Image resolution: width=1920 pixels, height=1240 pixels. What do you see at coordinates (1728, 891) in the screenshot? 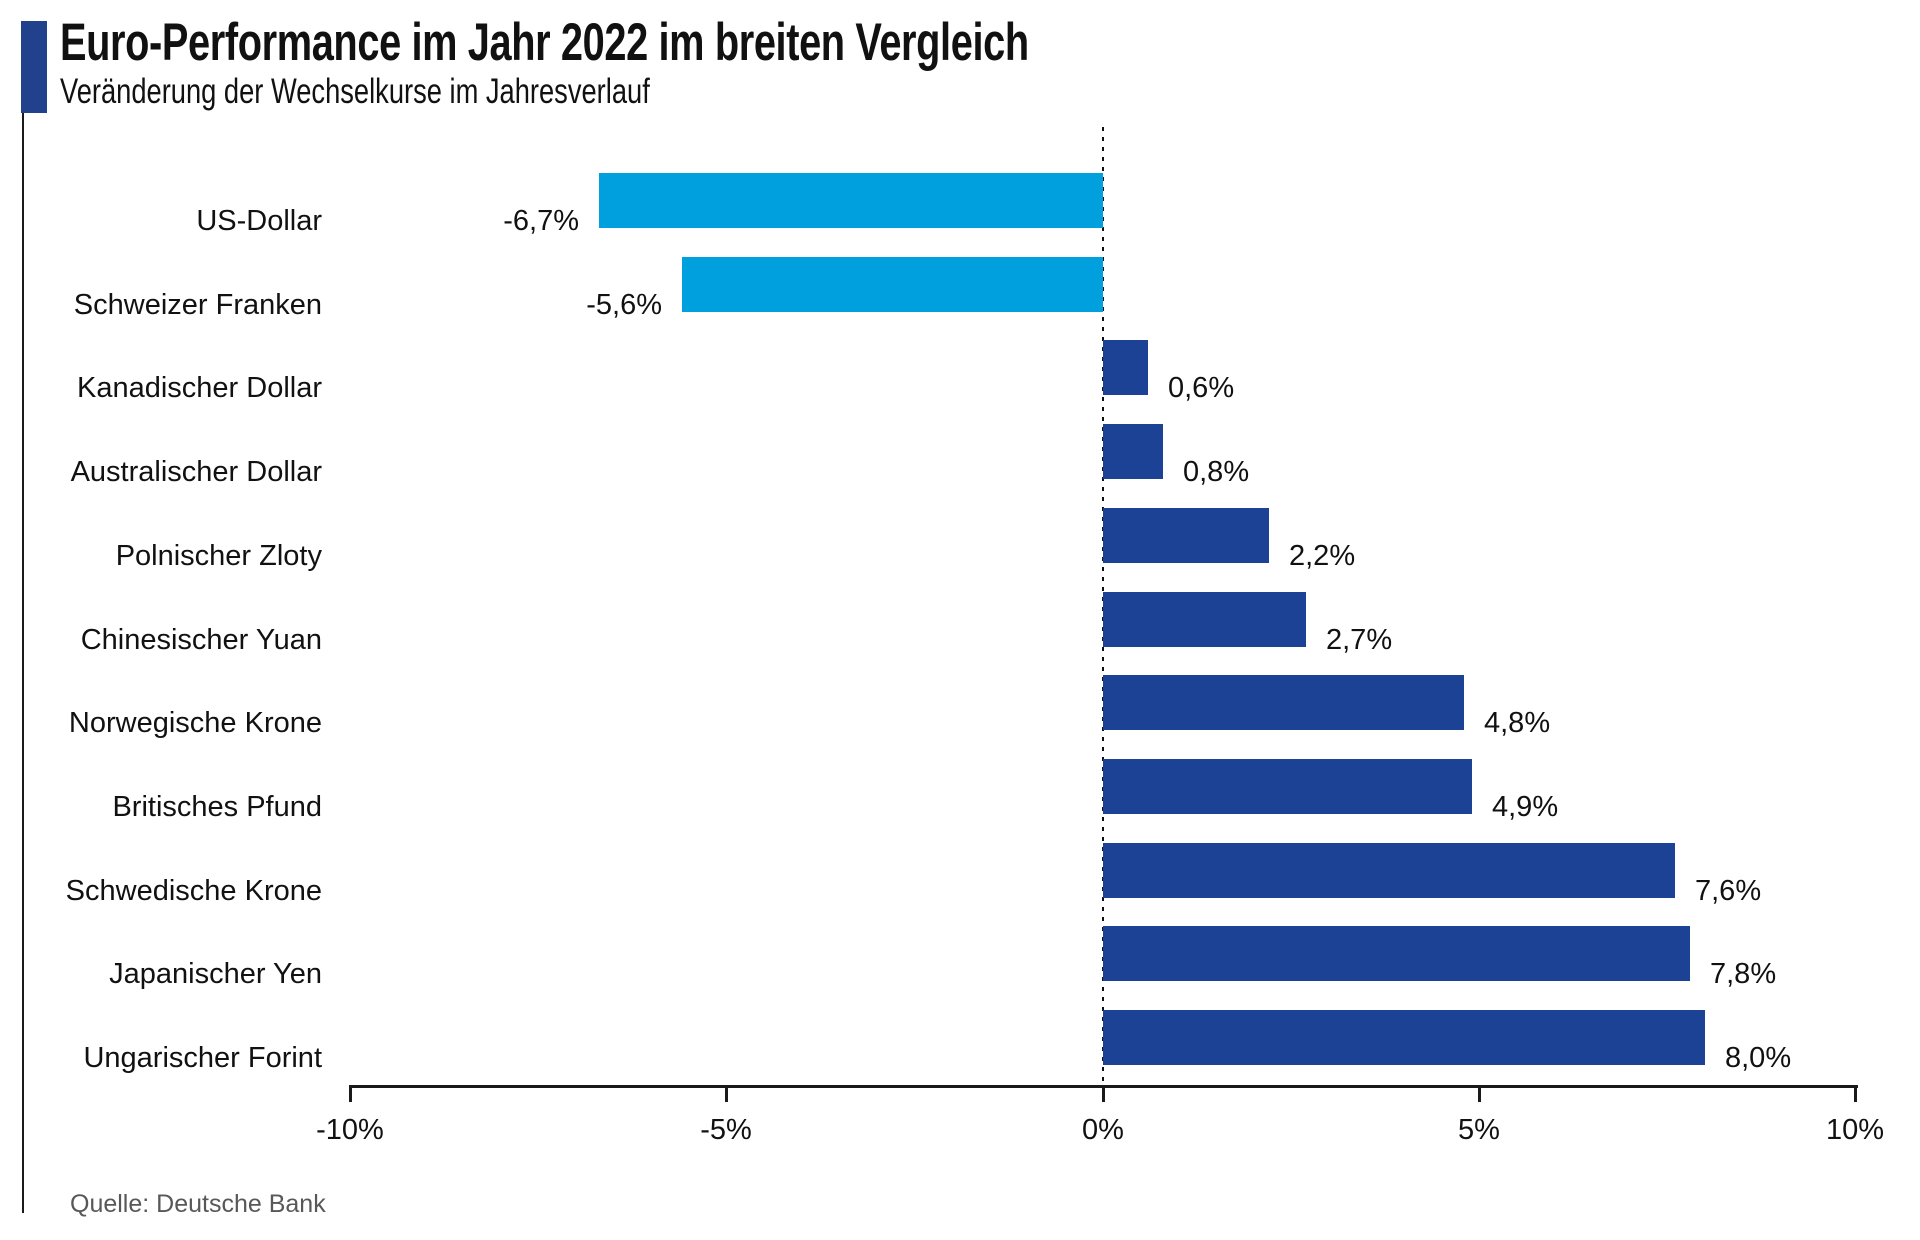
I see `value-label-text: 7,6%` at bounding box center [1728, 891].